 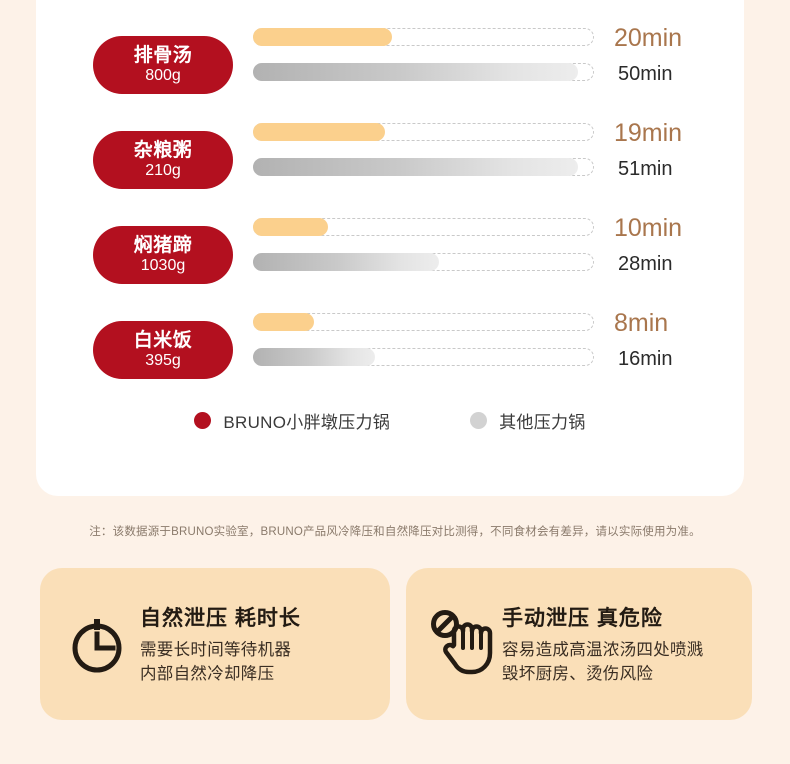 I want to click on info-card-text: 手动泄压 真危险 容易造成高温浓汤四处喷溅 毁坏厨房、烫伤风险, so click(x=620, y=644).